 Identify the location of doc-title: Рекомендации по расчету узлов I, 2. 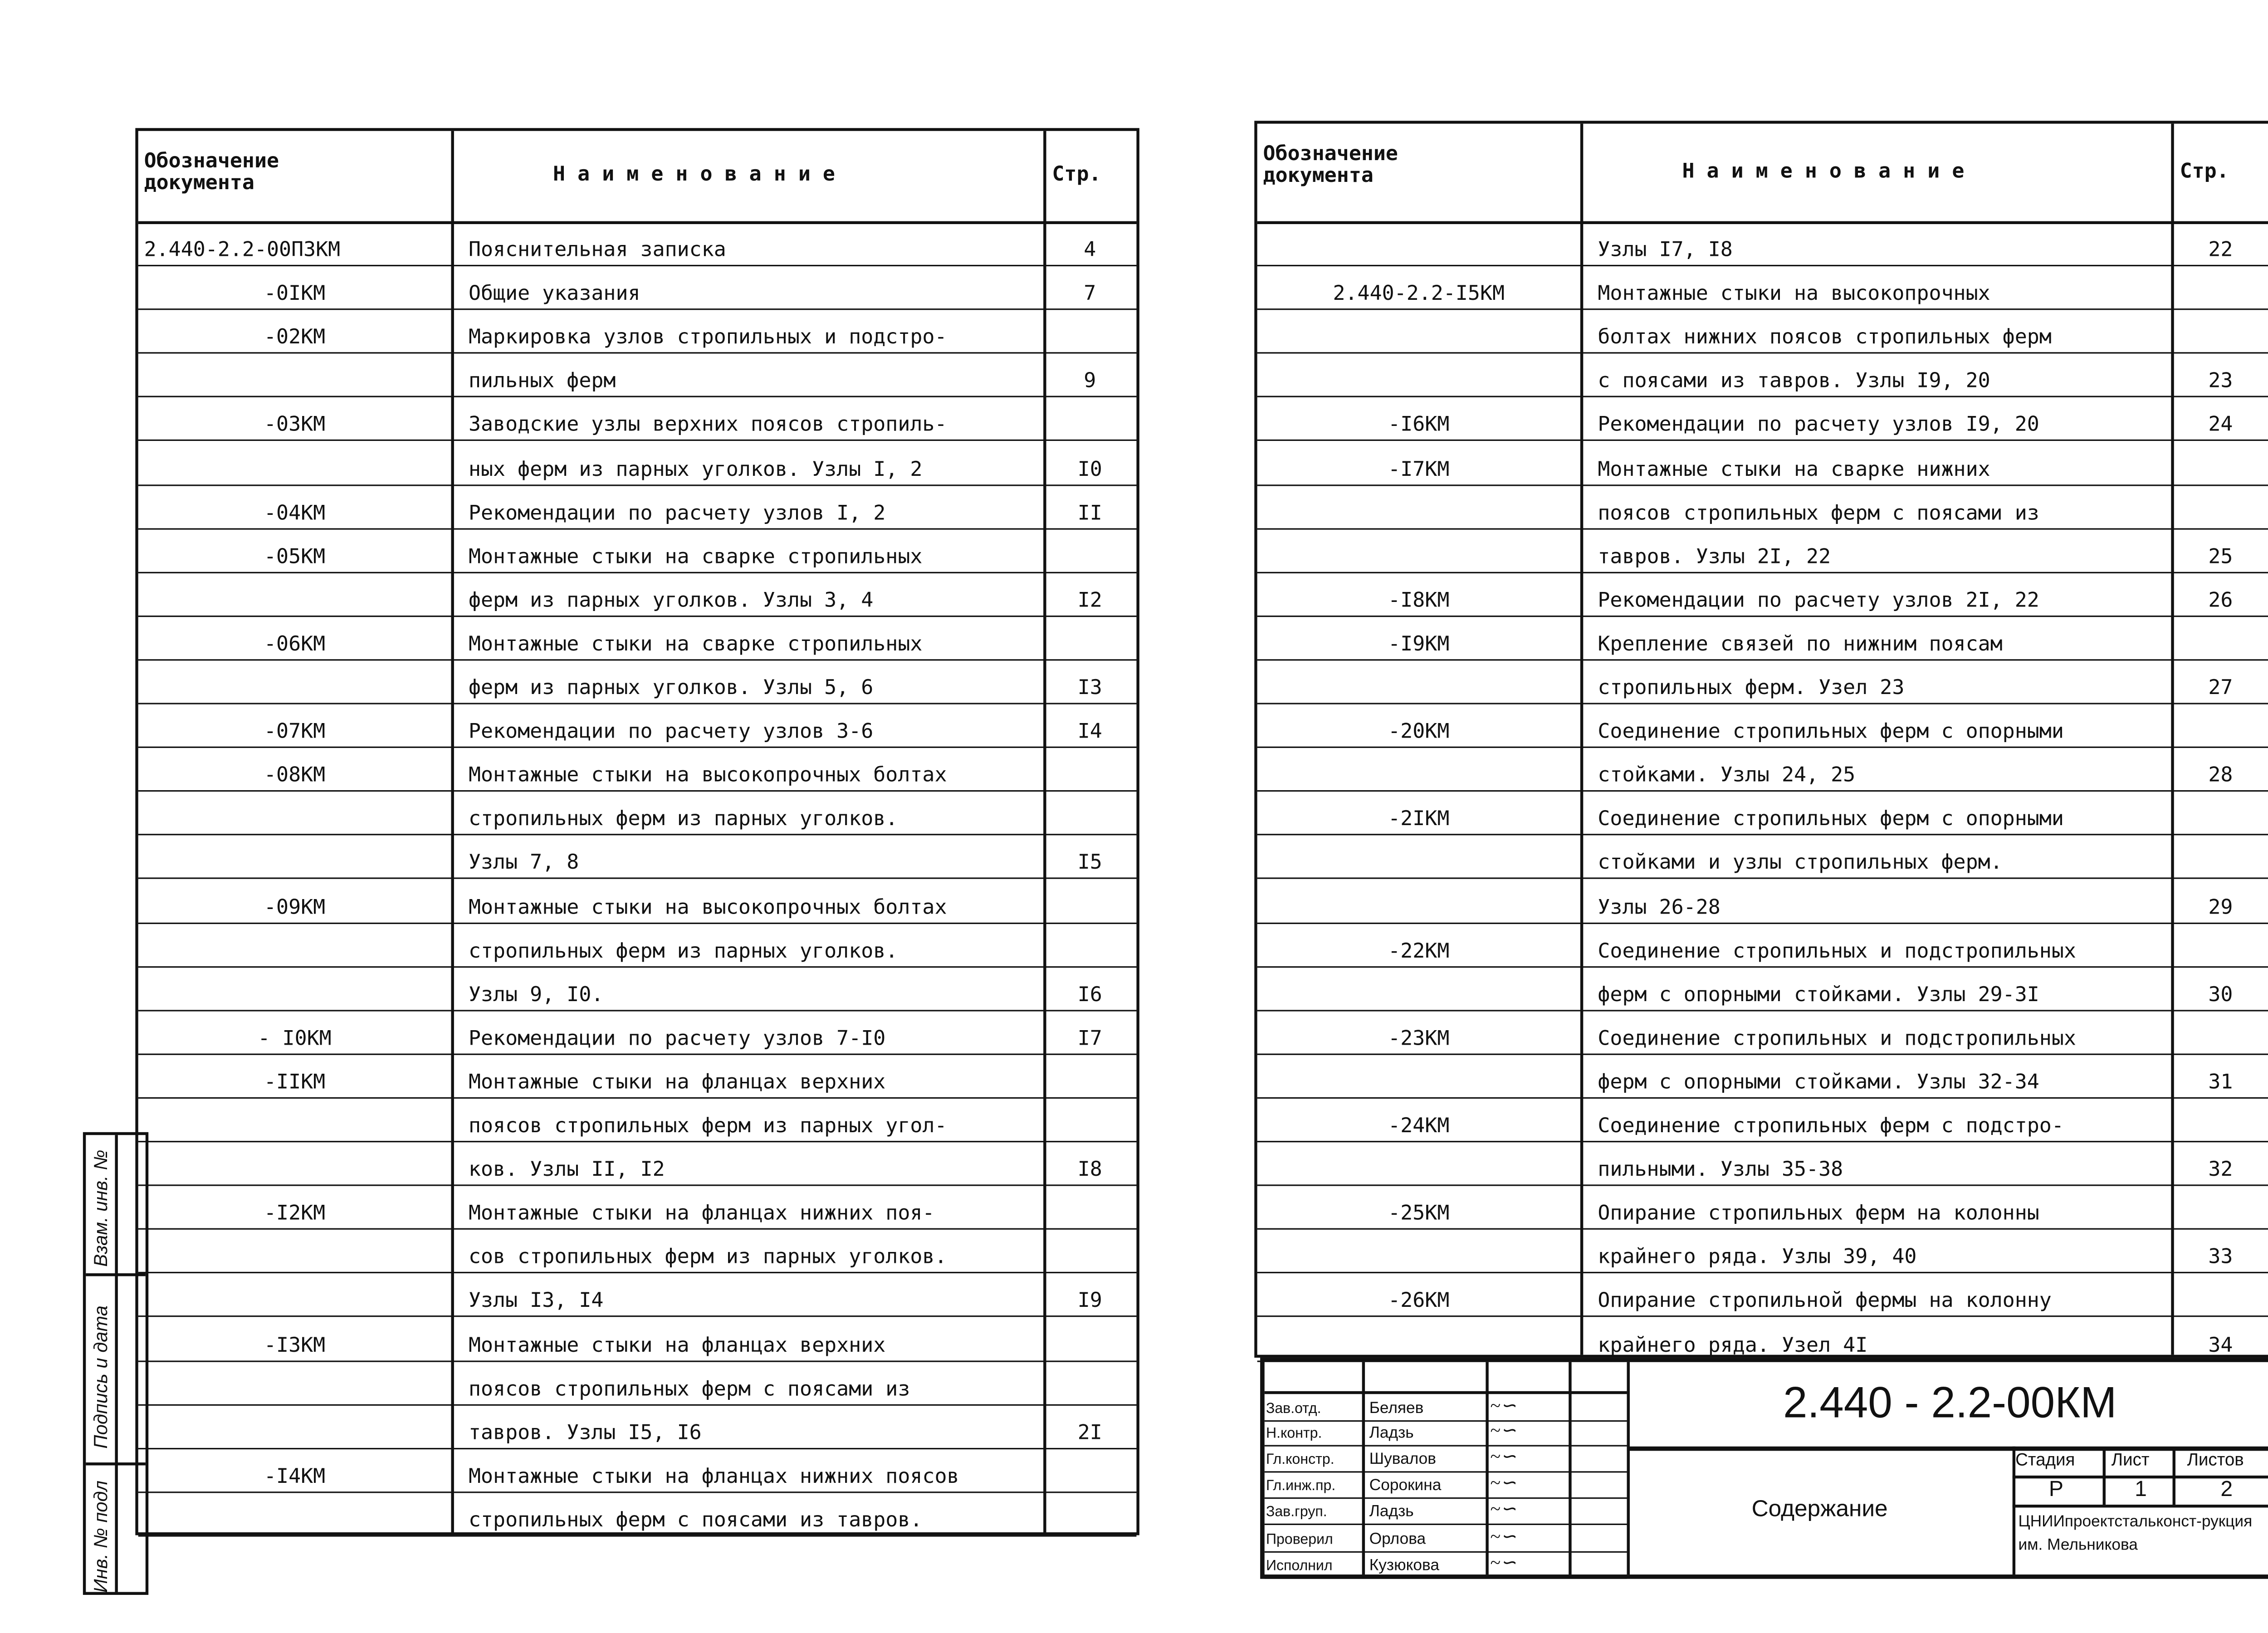
(677, 513).